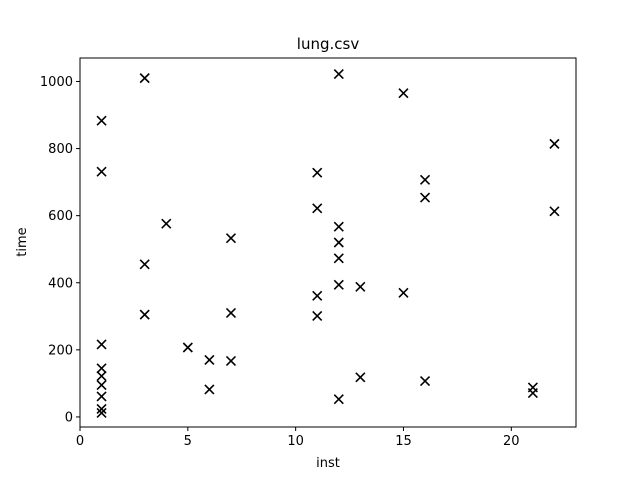 This screenshot has height=480, width=640. What do you see at coordinates (188, 441) in the screenshot?
I see `x-tick-label: 5` at bounding box center [188, 441].